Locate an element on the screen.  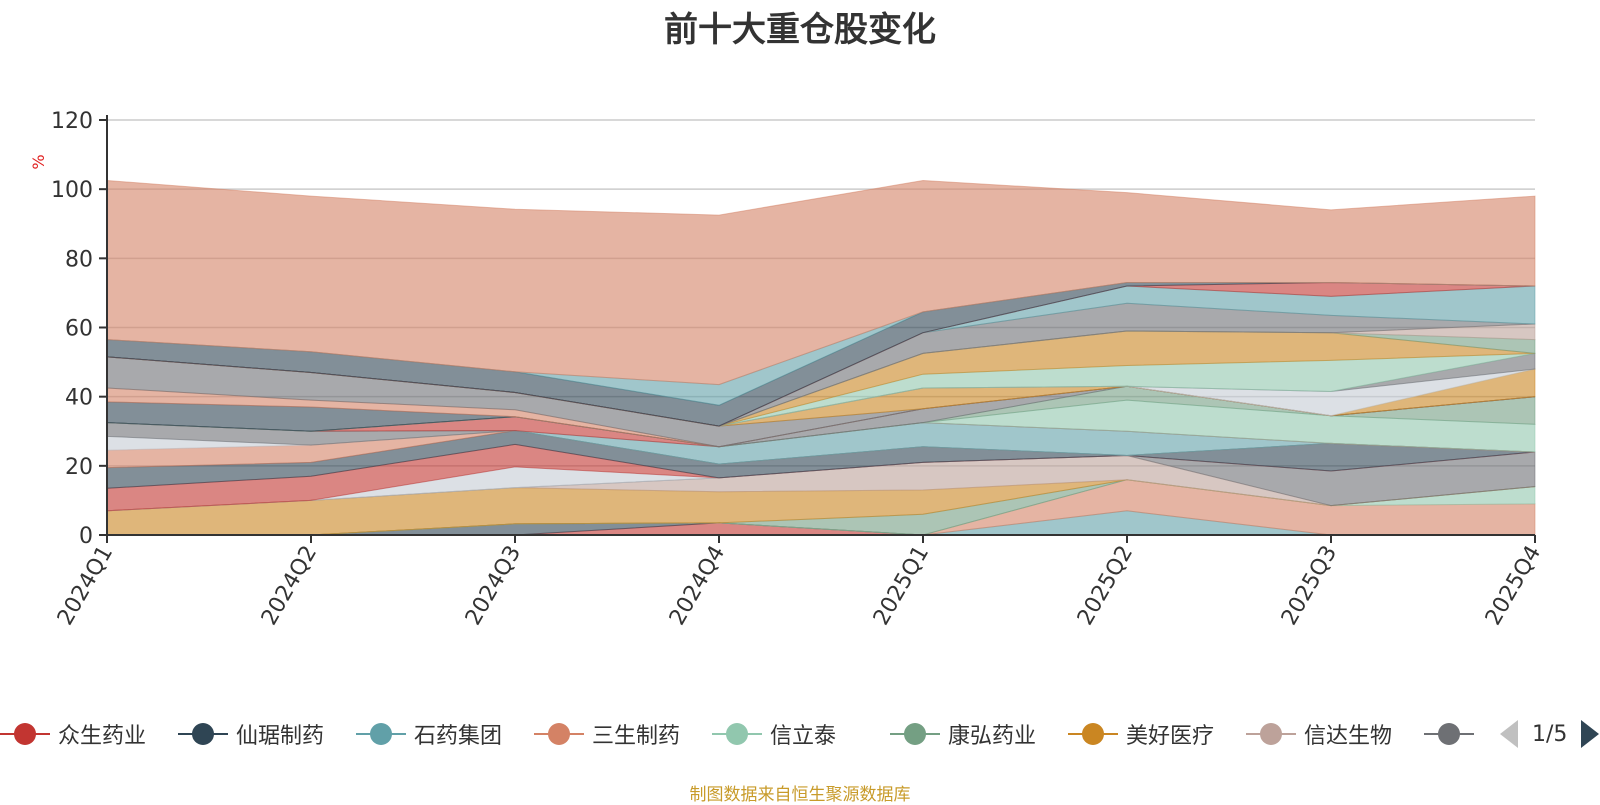
legend-page-indicator: 1/5 is located at coordinates (1550, 734).